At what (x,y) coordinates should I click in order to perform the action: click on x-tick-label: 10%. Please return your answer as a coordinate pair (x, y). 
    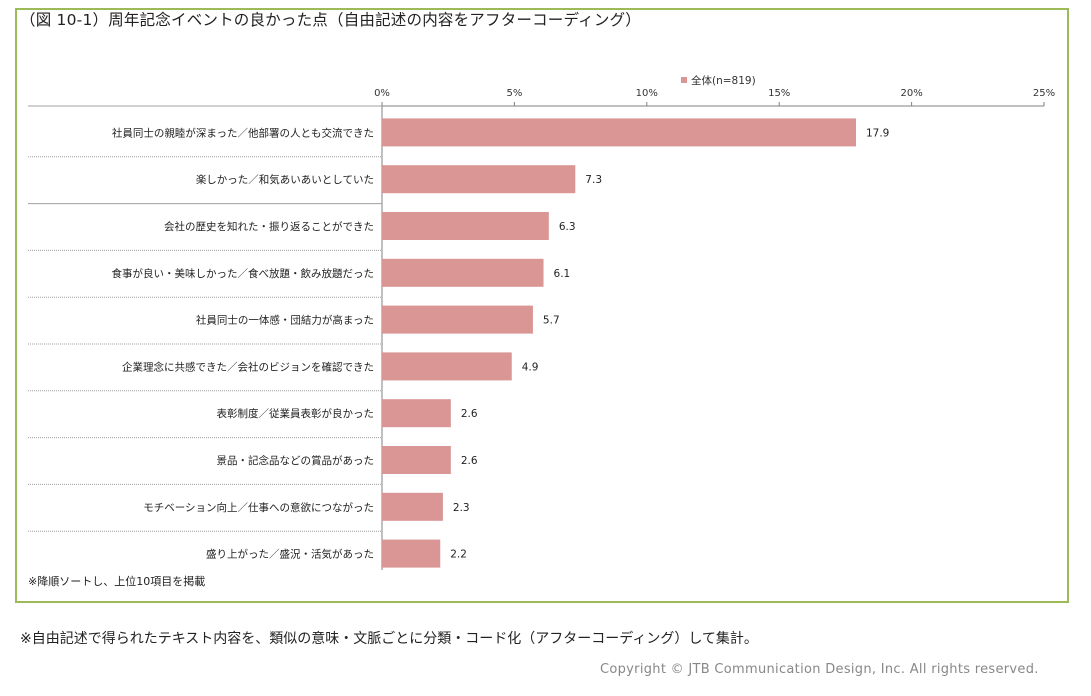
    Looking at the image, I should click on (647, 93).